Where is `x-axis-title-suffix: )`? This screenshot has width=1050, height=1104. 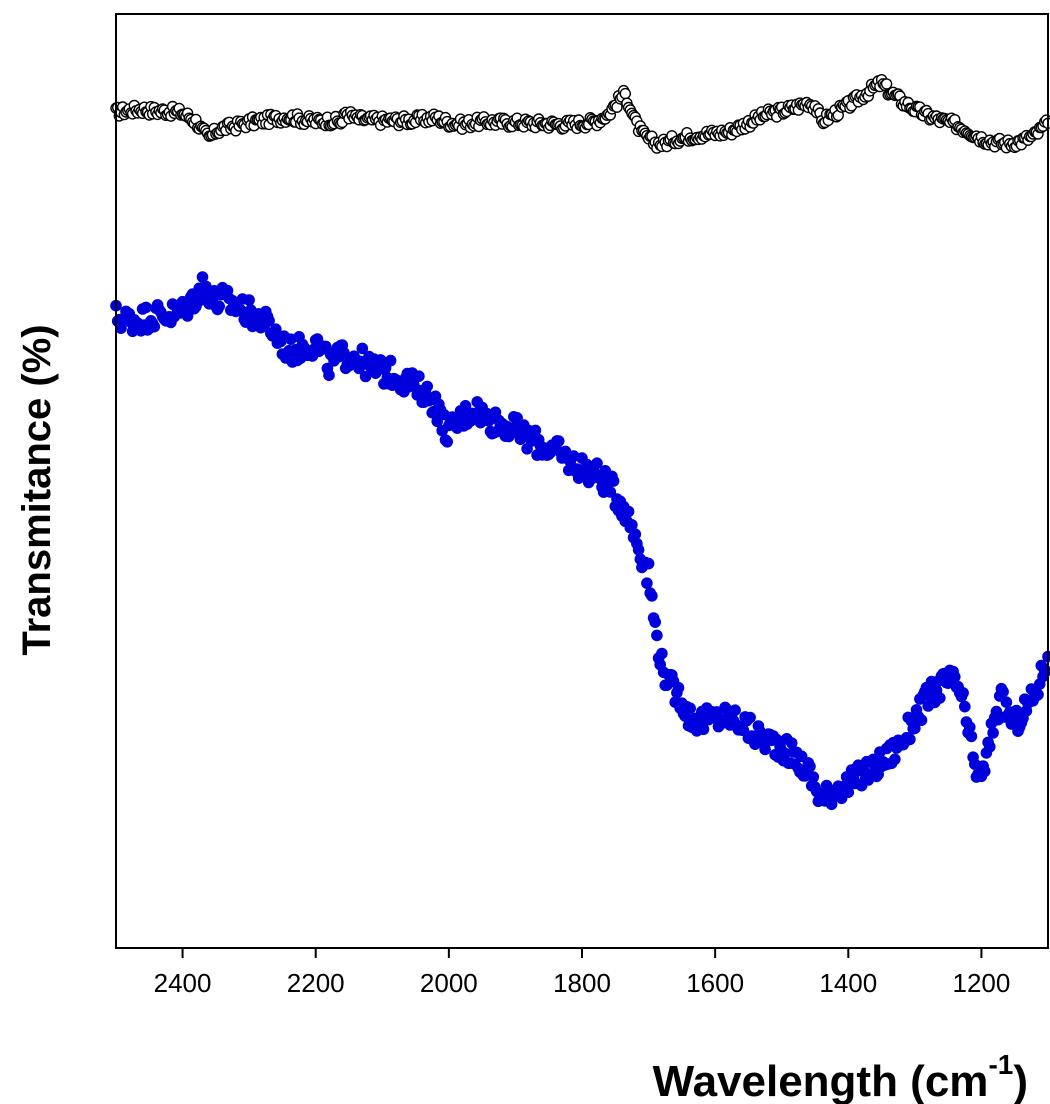
x-axis-title-suffix: ) is located at coordinates (1020, 1080).